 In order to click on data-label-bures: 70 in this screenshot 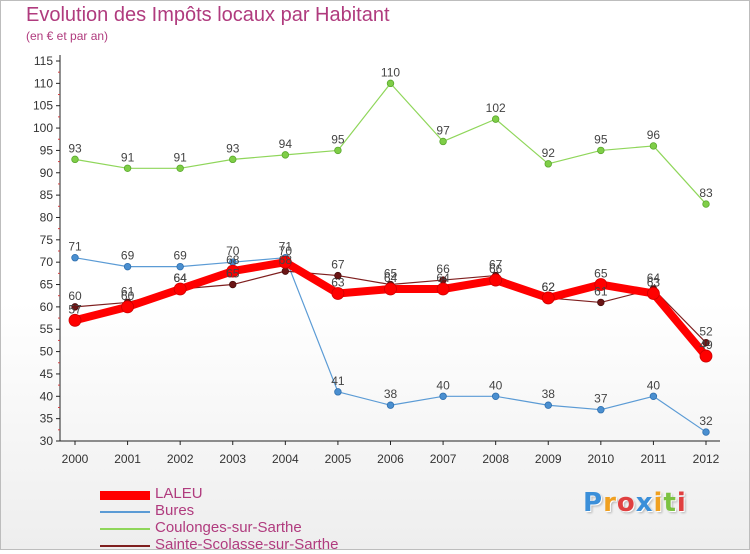, I will do `click(233, 251)`.